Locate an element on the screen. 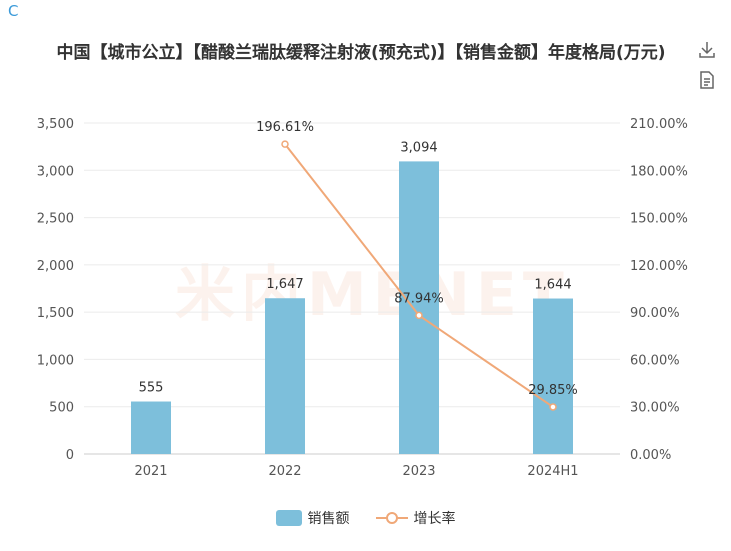 The height and width of the screenshot is (551, 731). document-glyph is located at coordinates (707, 80).